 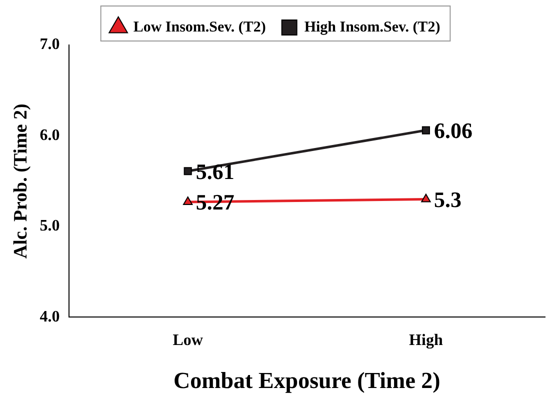 What do you see at coordinates (199, 27) in the screenshot?
I see `legend-label: Low Insom.Sev. (T2)` at bounding box center [199, 27].